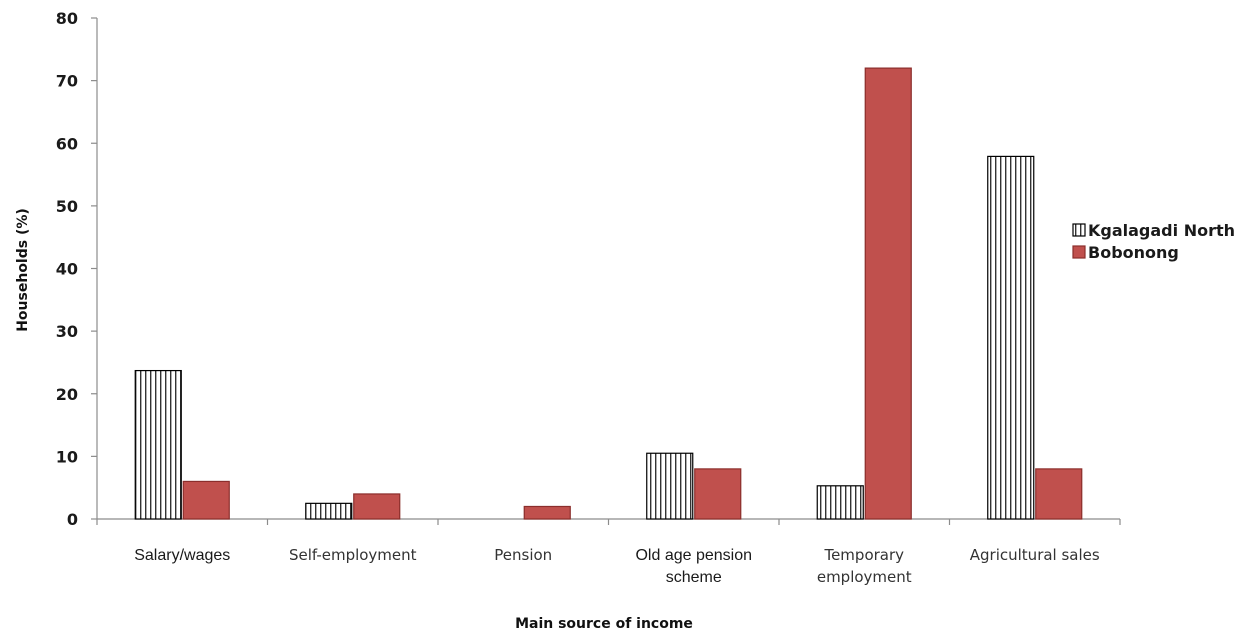 This screenshot has height=635, width=1255. What do you see at coordinates (694, 577) in the screenshot?
I see `x-tick-label: scheme` at bounding box center [694, 577].